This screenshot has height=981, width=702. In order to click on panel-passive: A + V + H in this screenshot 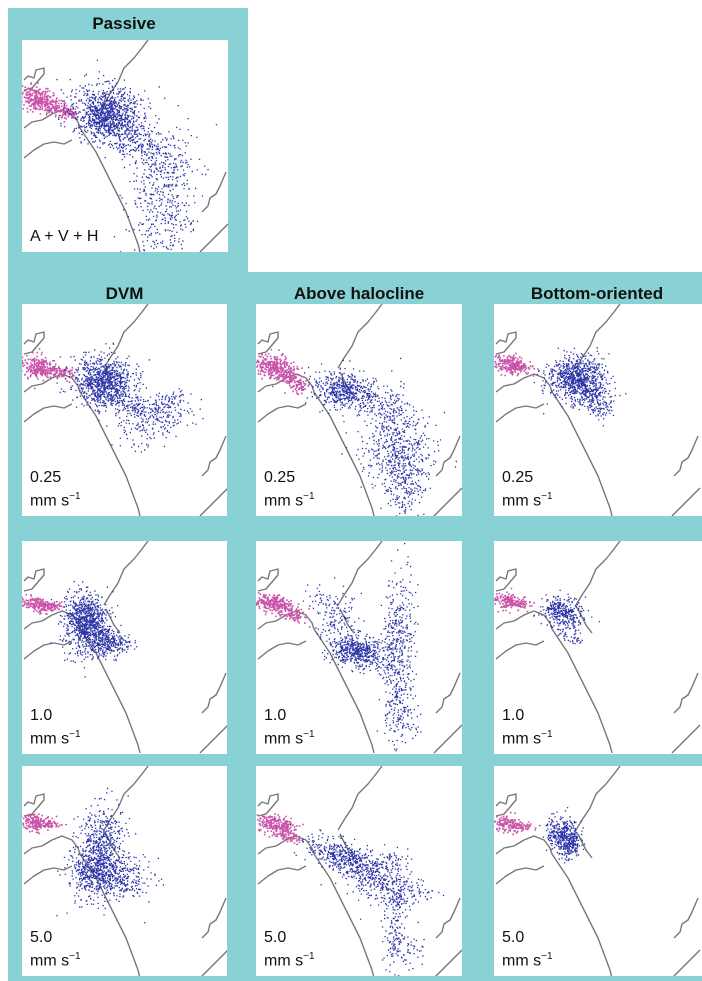, I will do `click(125, 146)`.